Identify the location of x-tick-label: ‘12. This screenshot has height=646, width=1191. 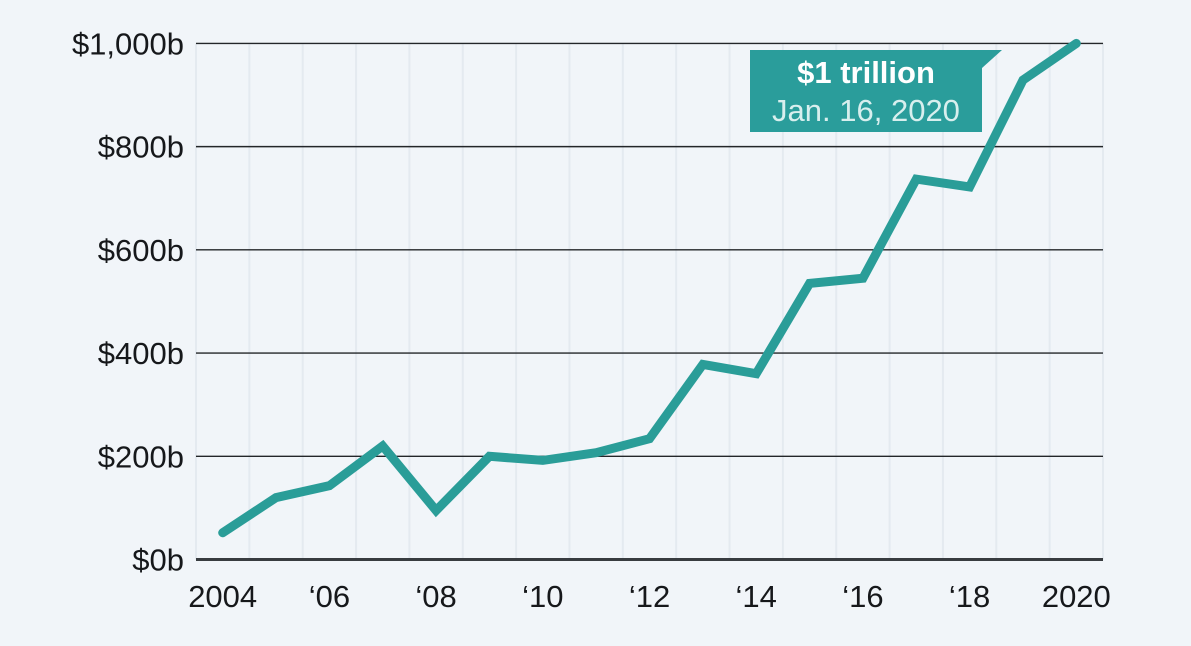
(649, 596).